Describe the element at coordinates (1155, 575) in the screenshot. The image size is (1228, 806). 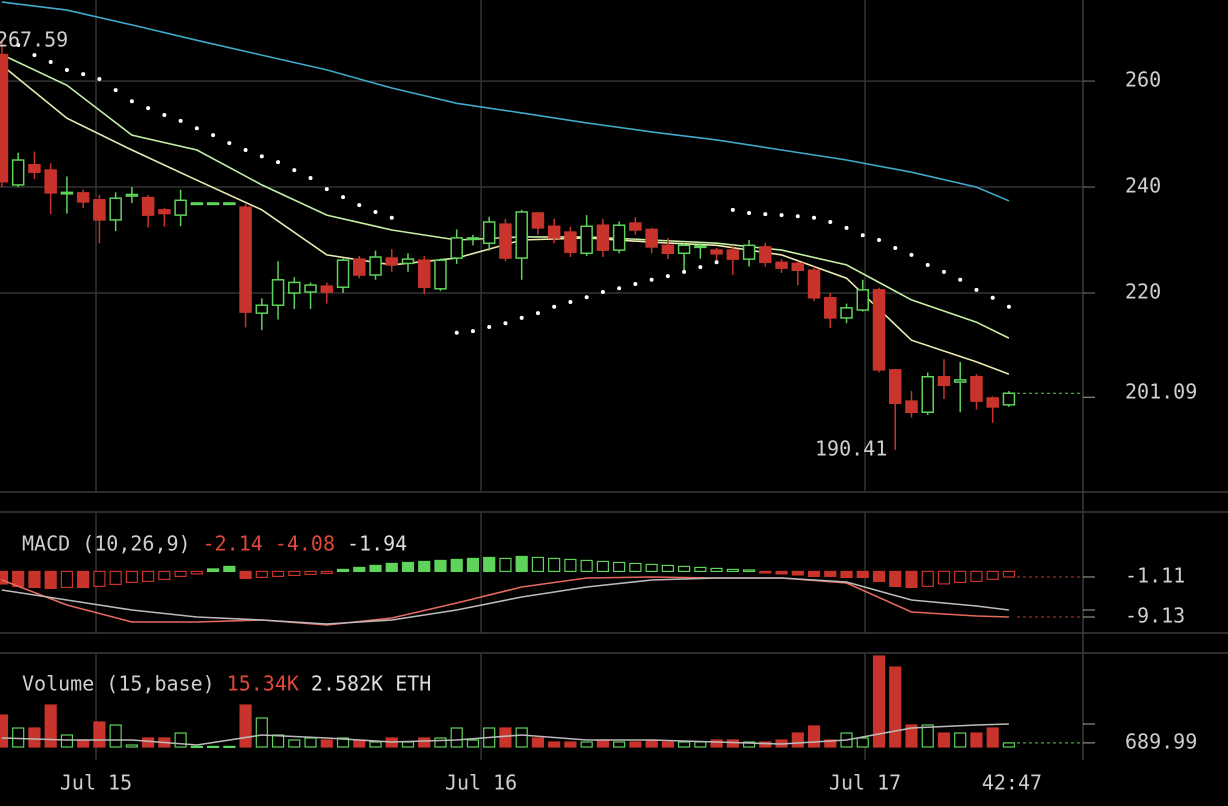
I see `macd-hist-label: -1.11` at that location.